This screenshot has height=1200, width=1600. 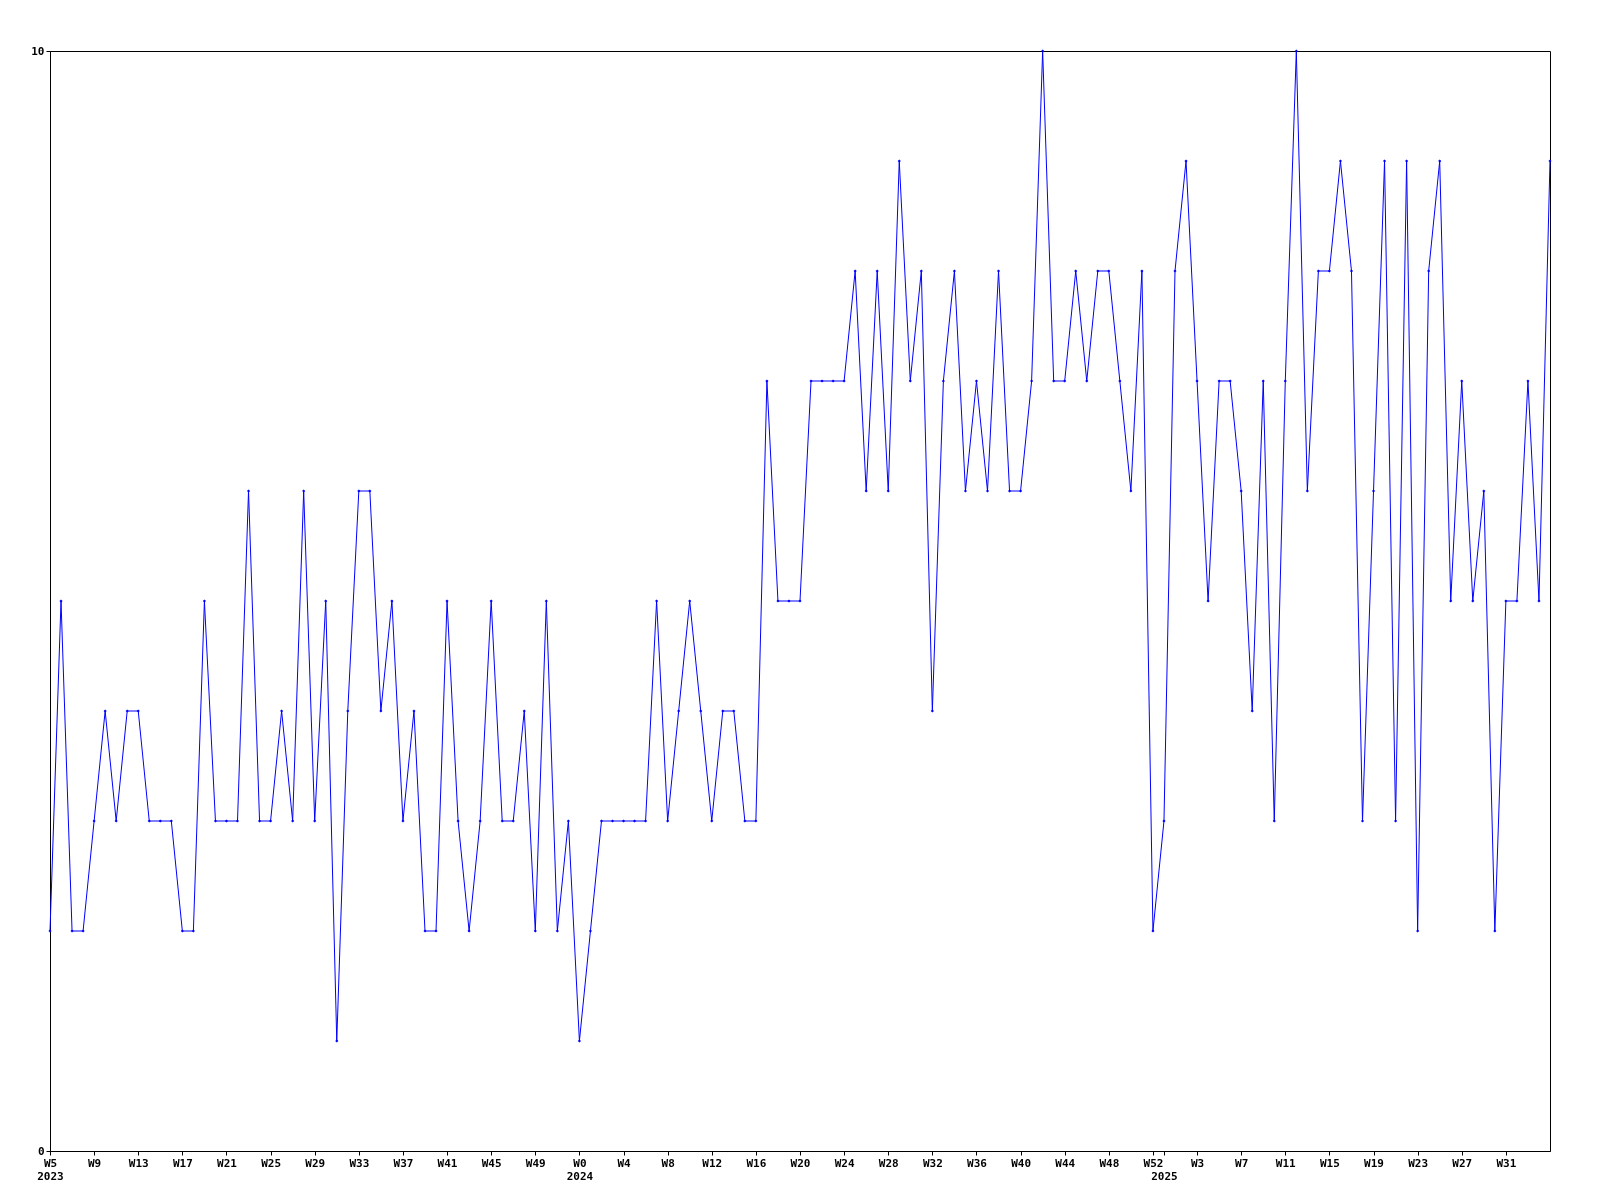 I want to click on x-tick-label: W11, so click(x=1286, y=1163).